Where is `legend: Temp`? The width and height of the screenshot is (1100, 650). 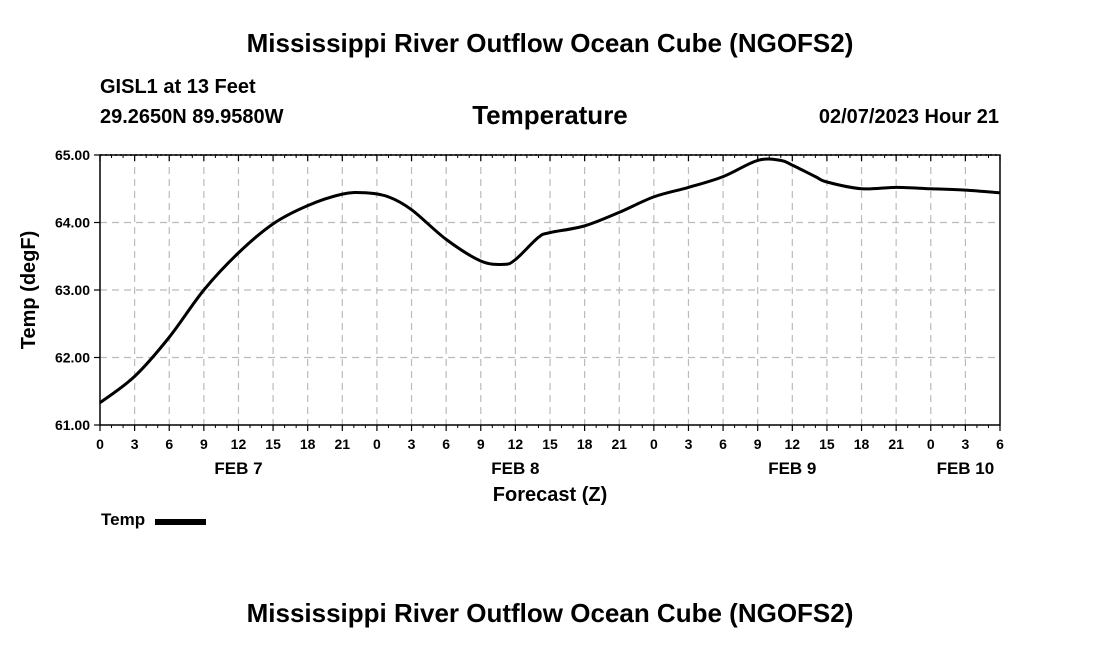
legend: Temp is located at coordinates (154, 520).